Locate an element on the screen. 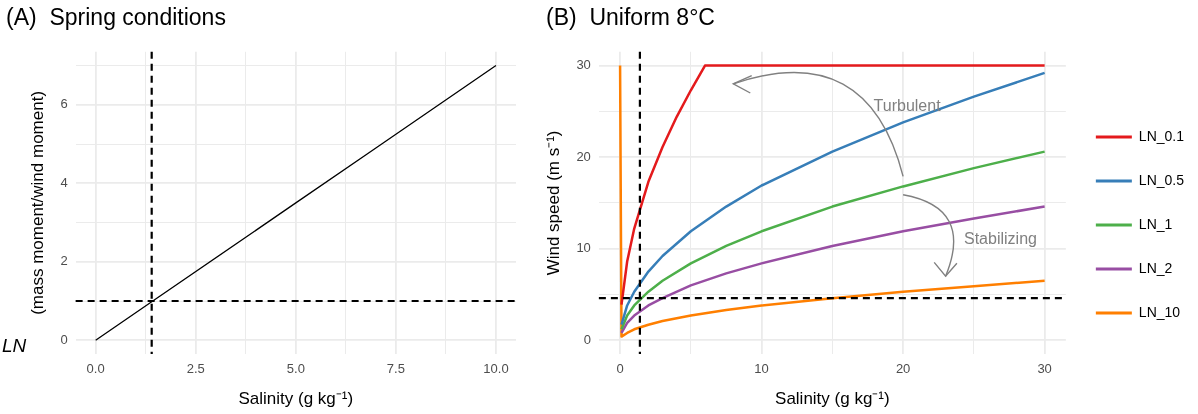  y-tick-label: 4 is located at coordinates (64, 182).